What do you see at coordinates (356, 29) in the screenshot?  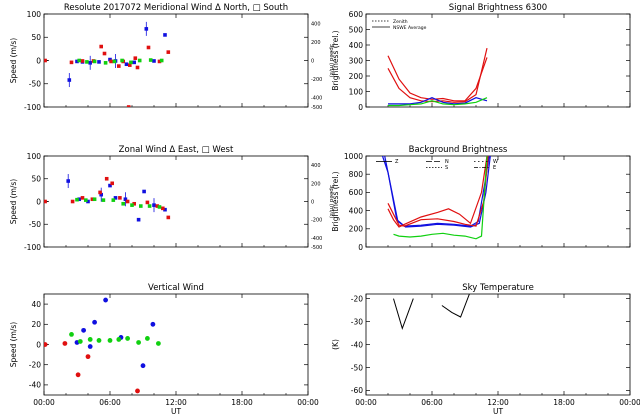 I see `signal-ytick-label: 500` at bounding box center [356, 29].